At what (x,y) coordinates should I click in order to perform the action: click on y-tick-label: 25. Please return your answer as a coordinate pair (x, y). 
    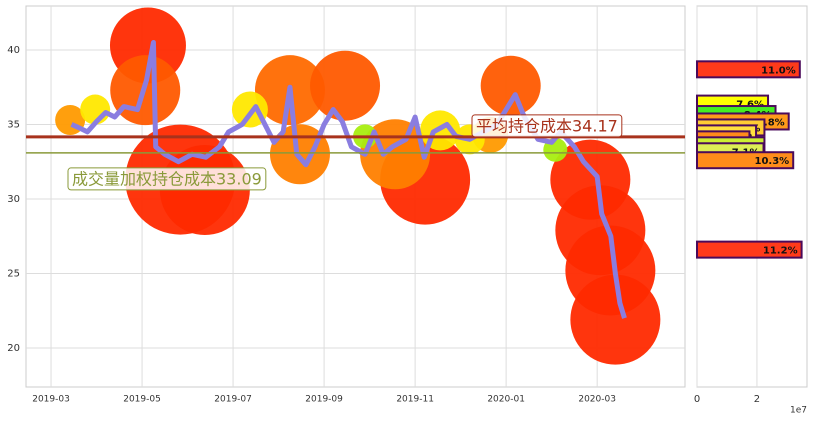
    Looking at the image, I should click on (13, 273).